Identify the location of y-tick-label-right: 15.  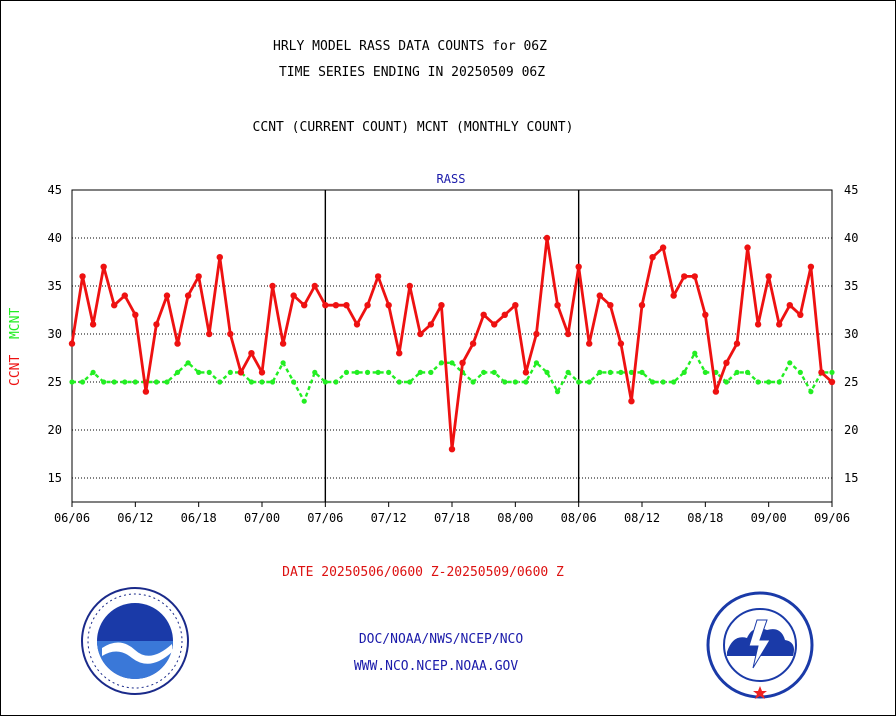
(851, 478).